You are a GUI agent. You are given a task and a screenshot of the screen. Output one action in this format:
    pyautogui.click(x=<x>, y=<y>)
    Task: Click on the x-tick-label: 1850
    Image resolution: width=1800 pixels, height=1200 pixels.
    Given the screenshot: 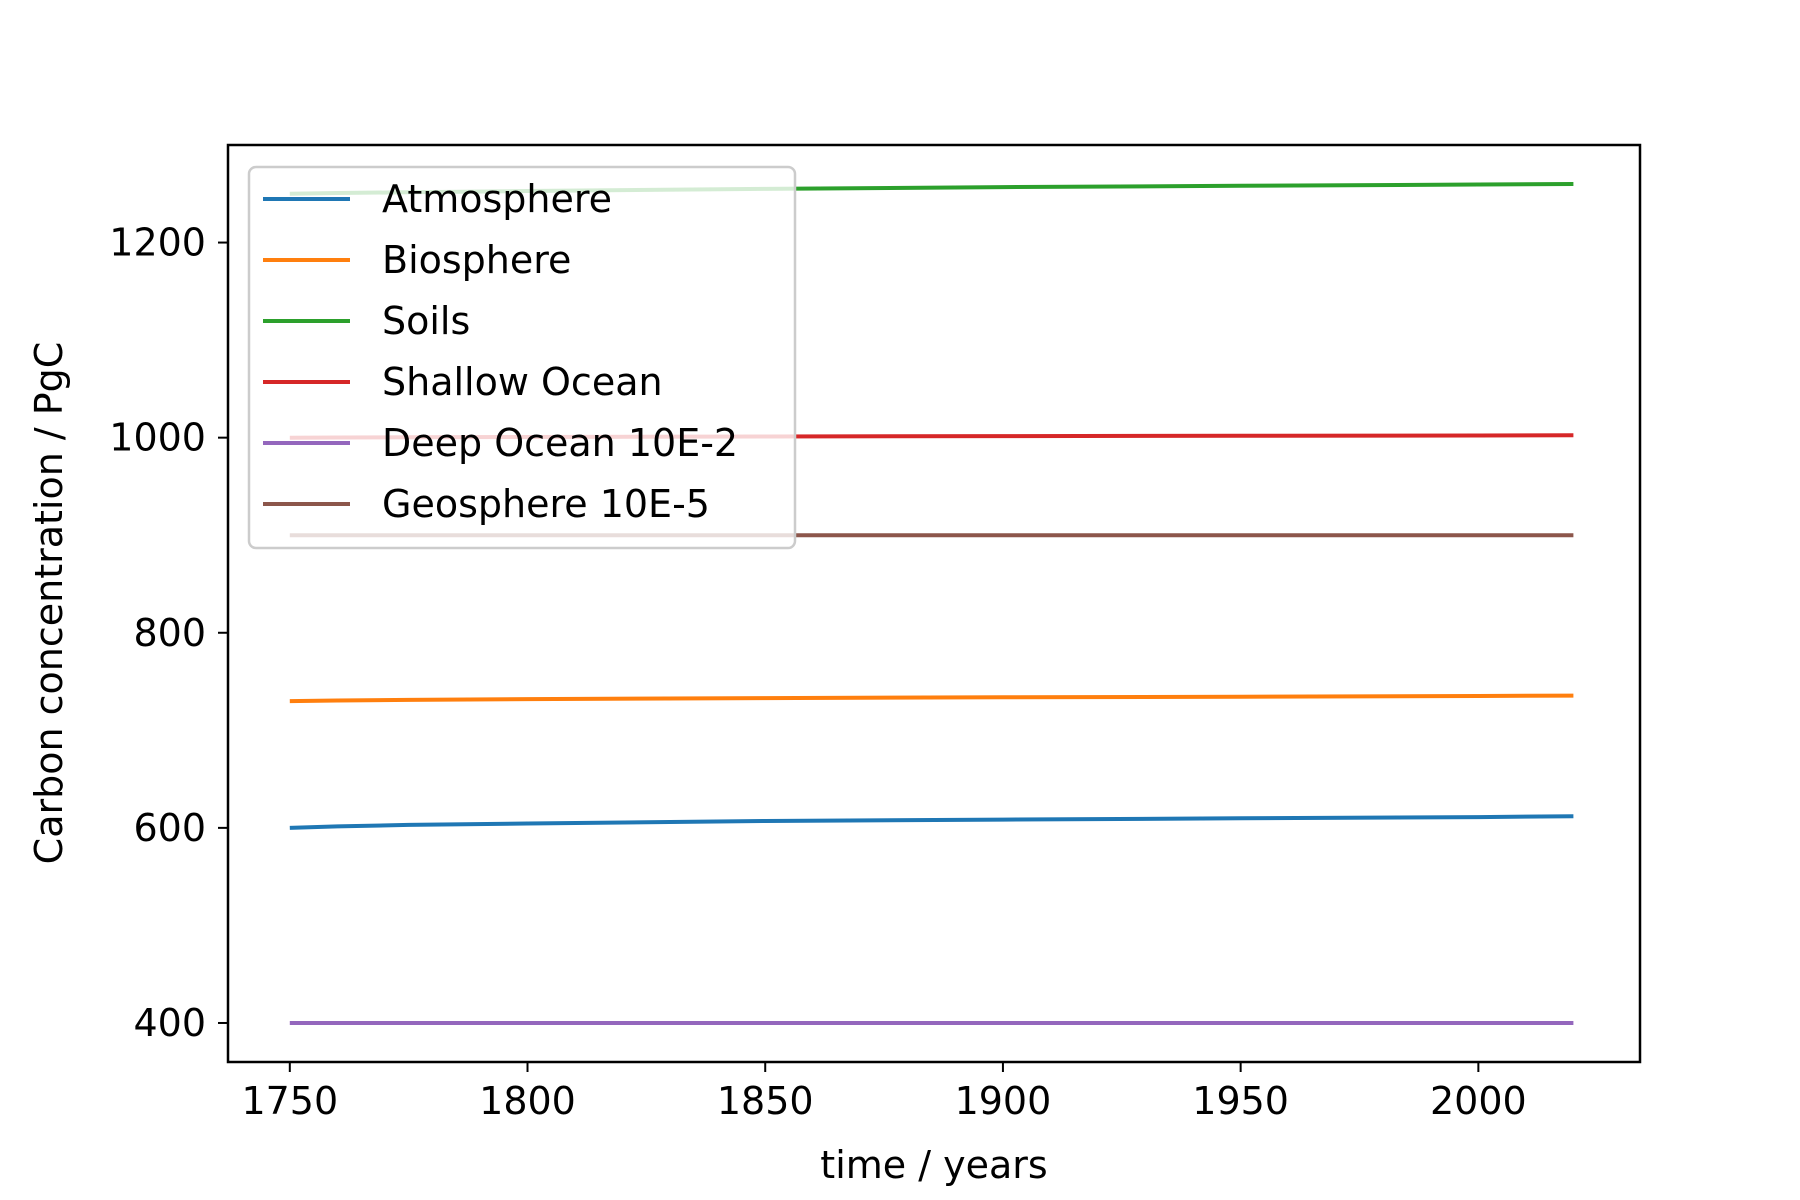 What is the action you would take?
    pyautogui.click(x=765, y=1101)
    